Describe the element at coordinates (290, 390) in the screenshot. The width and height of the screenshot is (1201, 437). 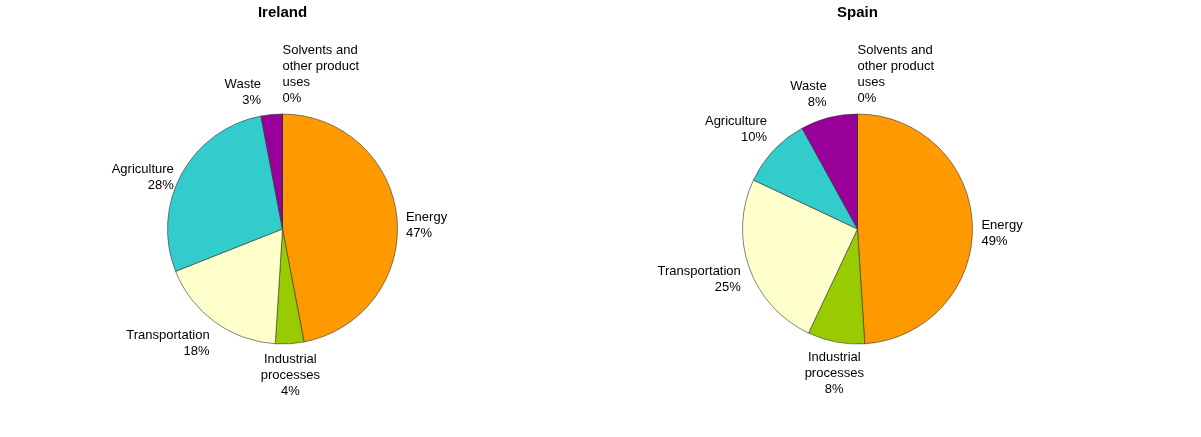
I see `data-label: 4%` at that location.